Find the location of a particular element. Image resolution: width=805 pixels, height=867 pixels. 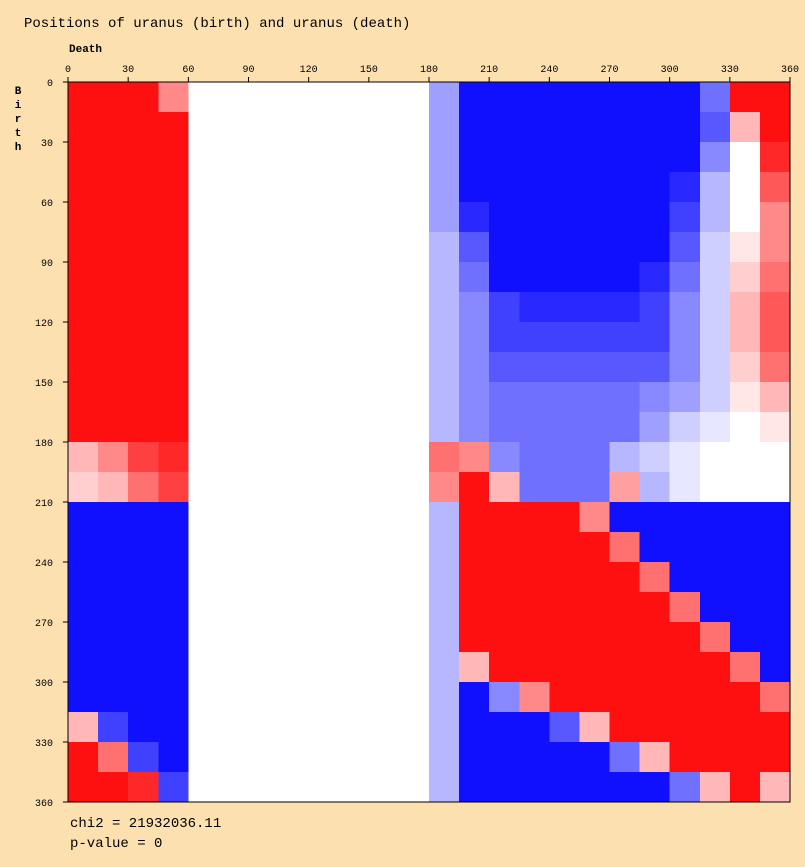

y-tick-label: 150 is located at coordinates (44, 384).